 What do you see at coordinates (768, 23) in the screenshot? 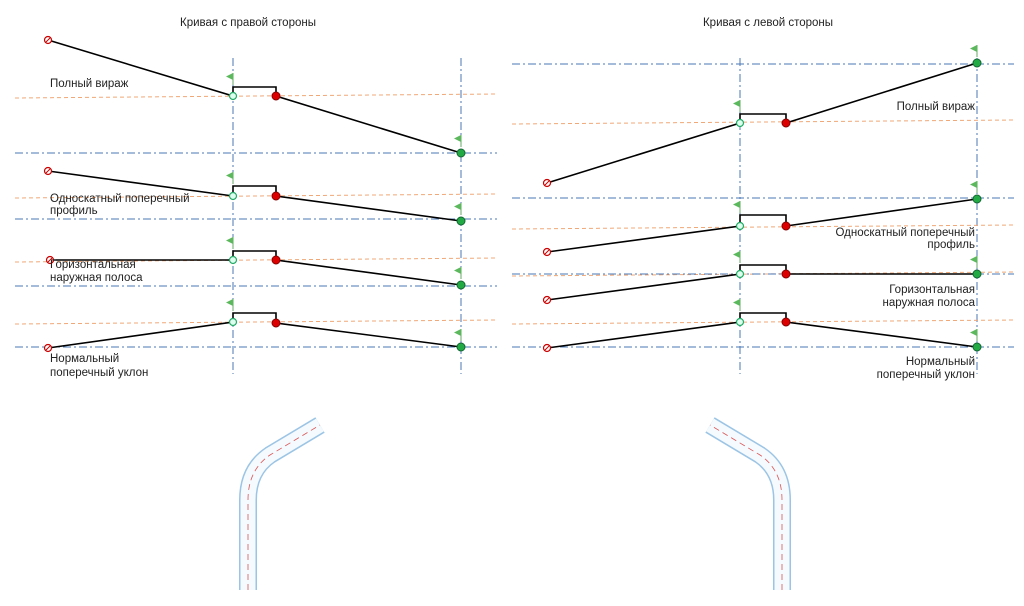
I see `panel-title: Кривая с левой стороны` at bounding box center [768, 23].